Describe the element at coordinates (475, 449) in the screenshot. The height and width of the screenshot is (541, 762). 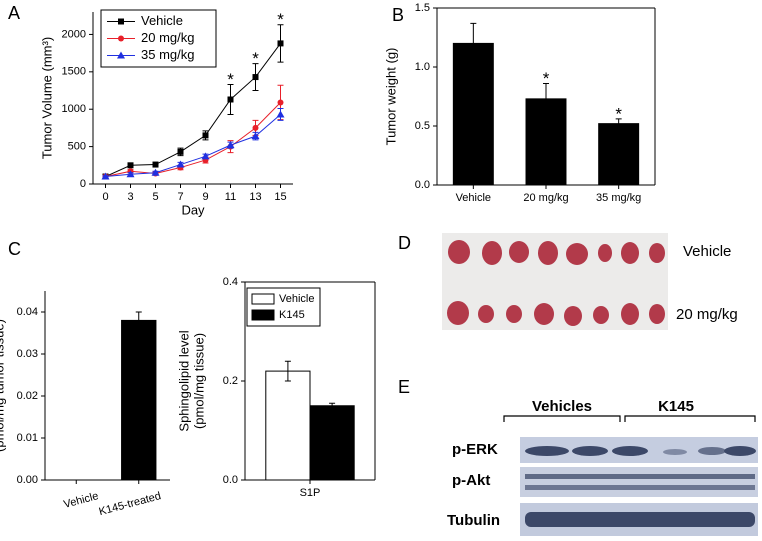
I see `blot-row-label: p-ERK` at that location.